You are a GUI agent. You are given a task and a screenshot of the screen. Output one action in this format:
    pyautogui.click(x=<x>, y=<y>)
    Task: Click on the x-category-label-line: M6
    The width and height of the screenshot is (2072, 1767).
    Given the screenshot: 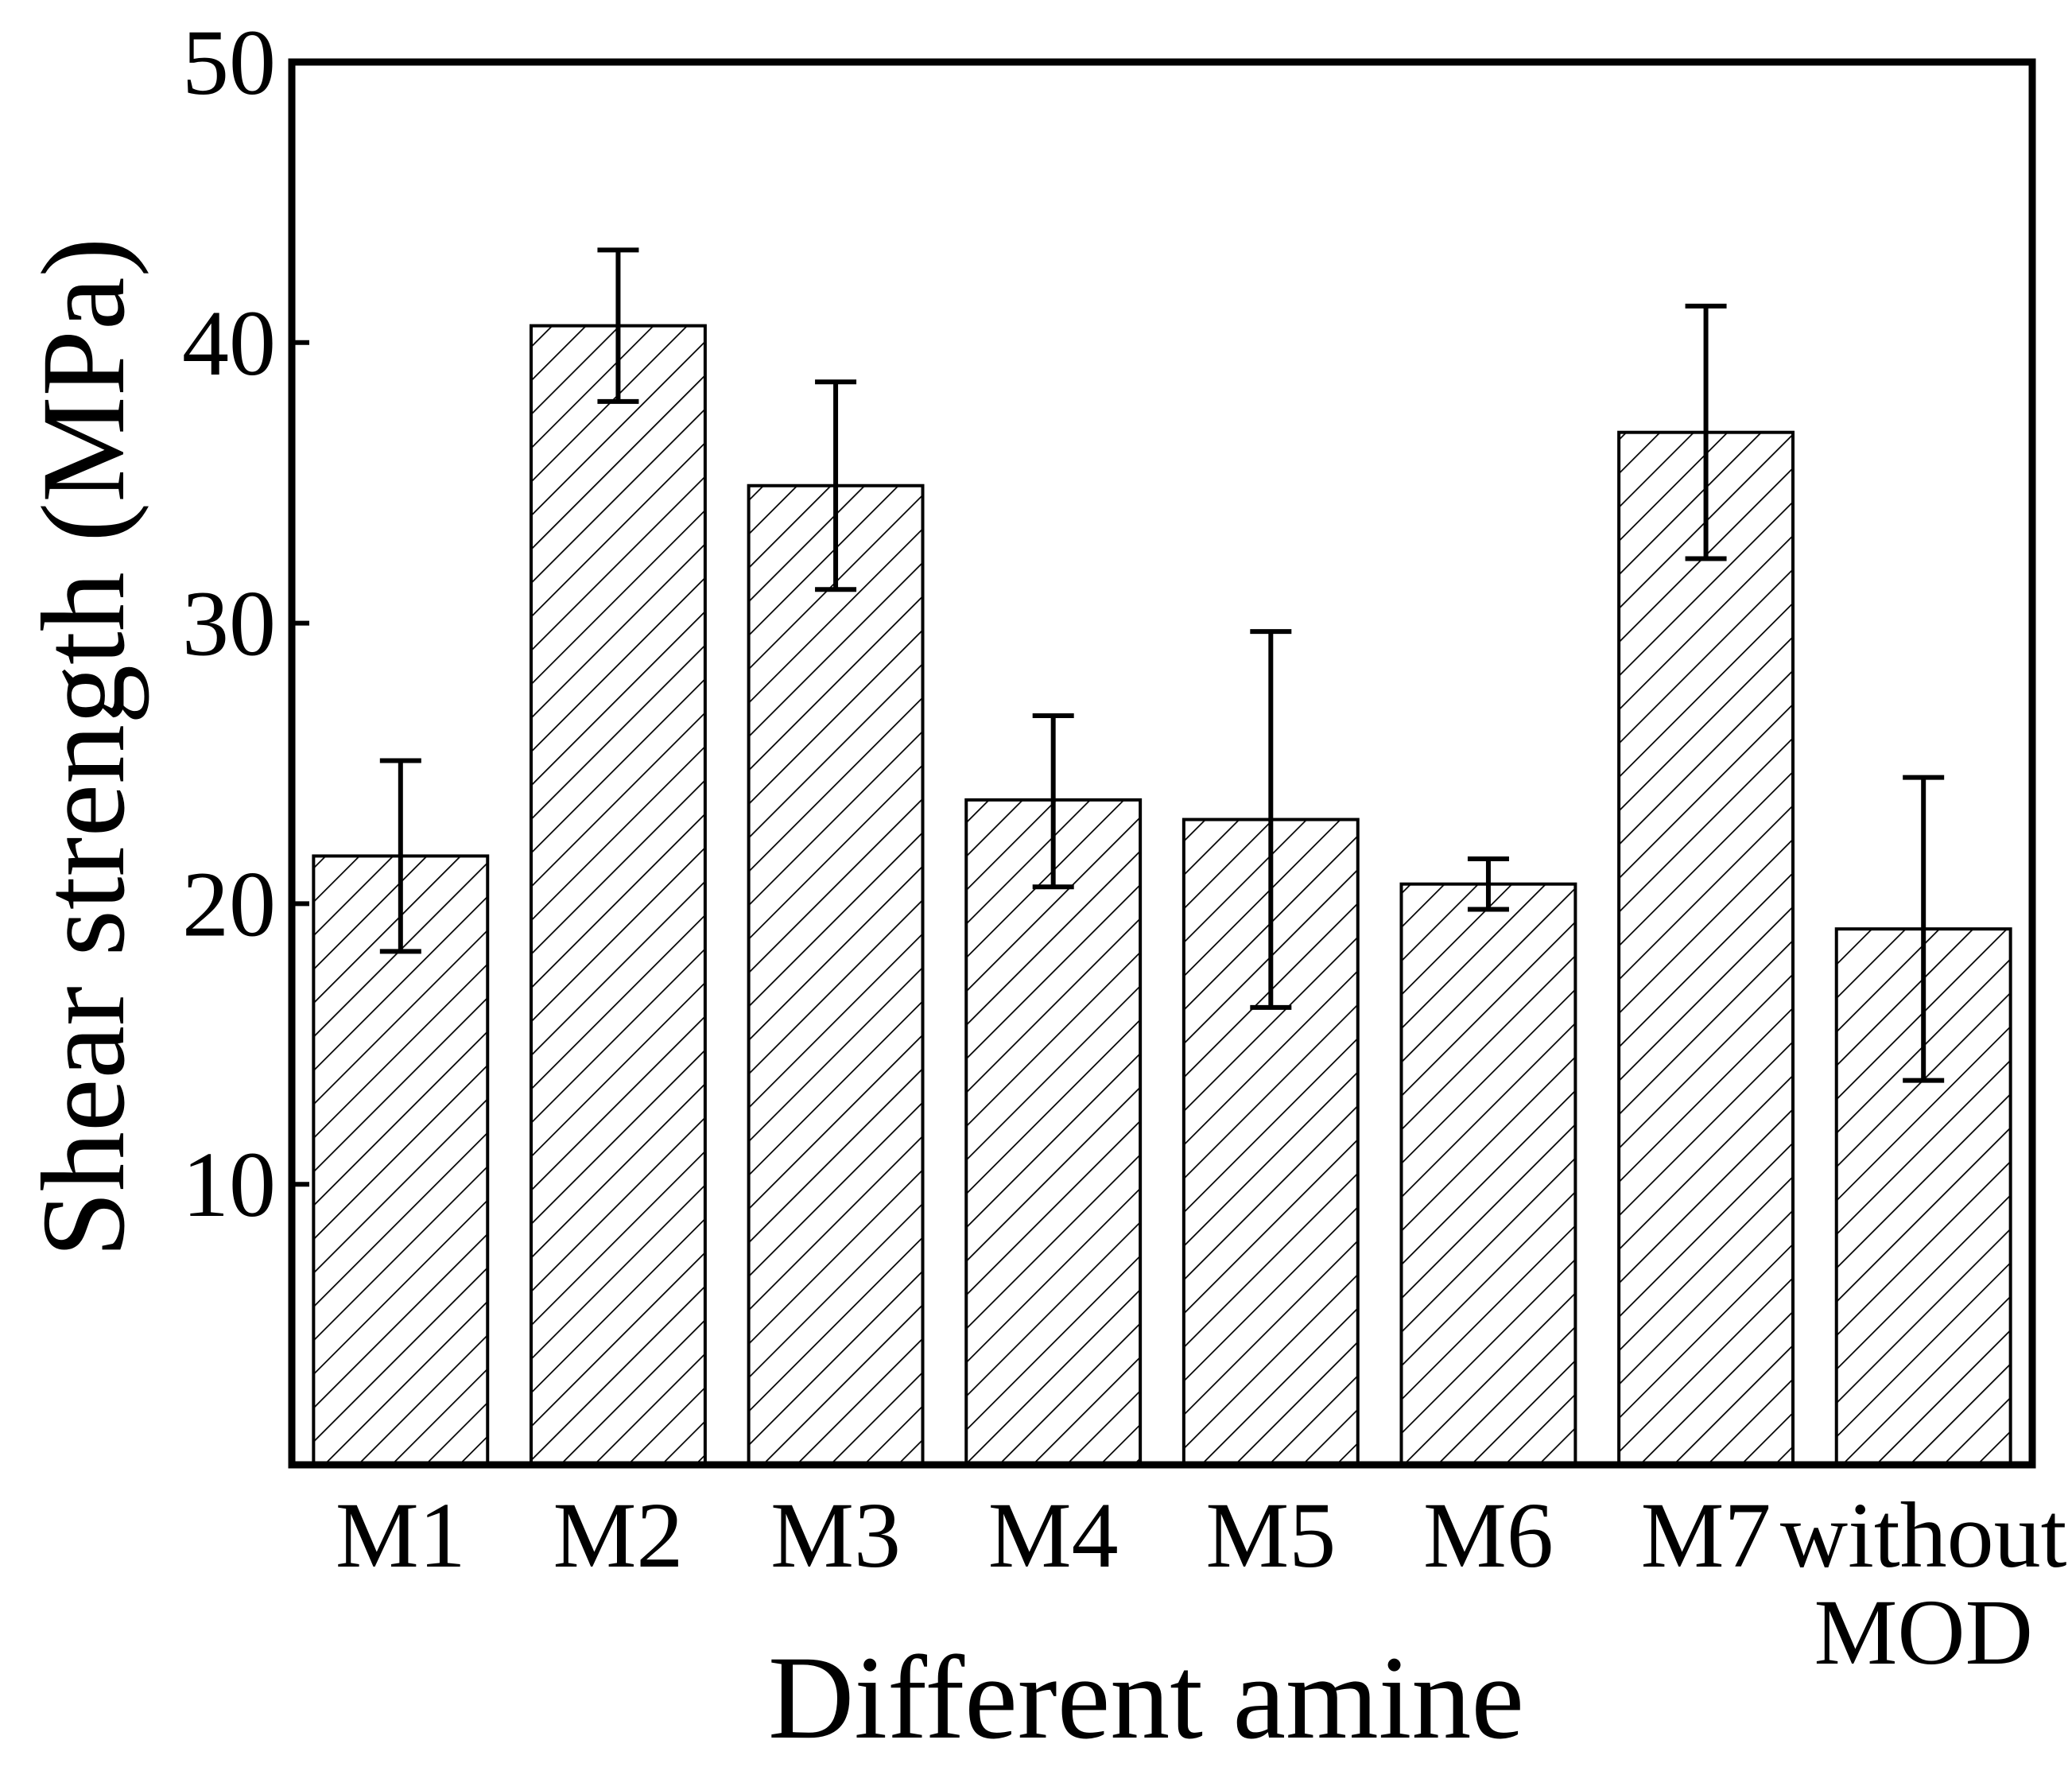 What is the action you would take?
    pyautogui.click(x=1488, y=1535)
    